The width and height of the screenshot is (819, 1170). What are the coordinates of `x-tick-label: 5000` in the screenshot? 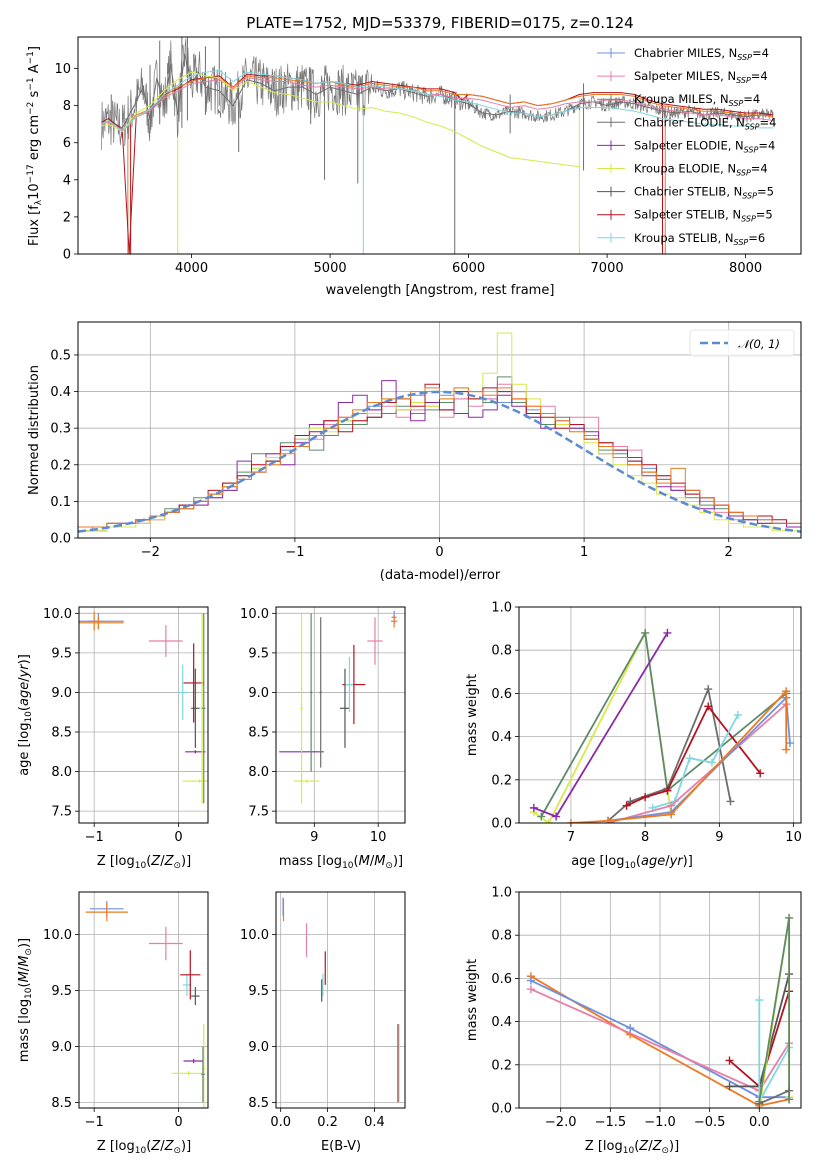 It's located at (330, 268).